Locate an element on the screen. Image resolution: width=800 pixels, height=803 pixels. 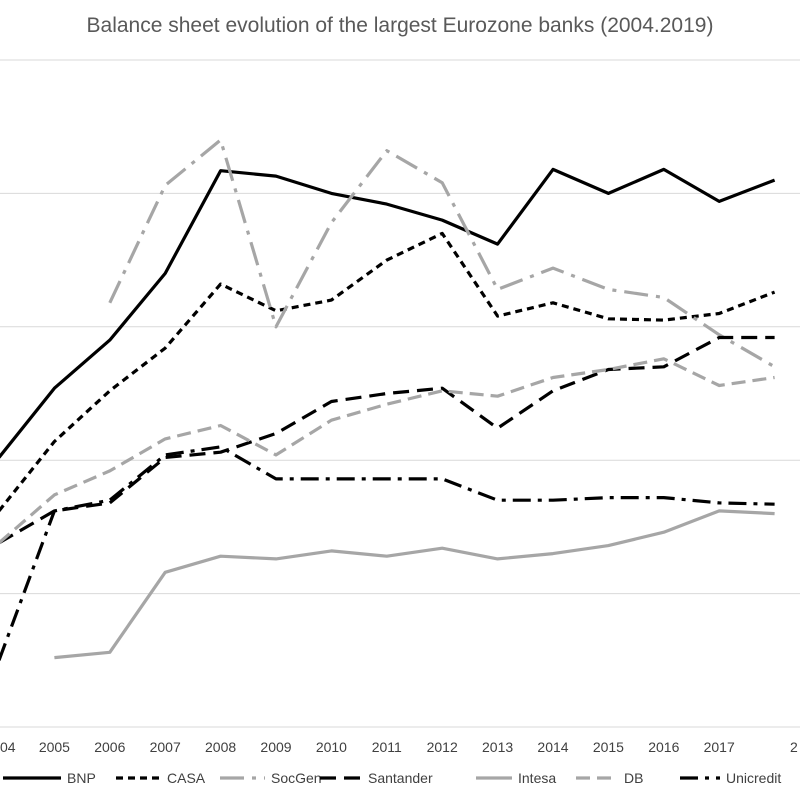
x-tick-label: 2005 is located at coordinates (54, 747).